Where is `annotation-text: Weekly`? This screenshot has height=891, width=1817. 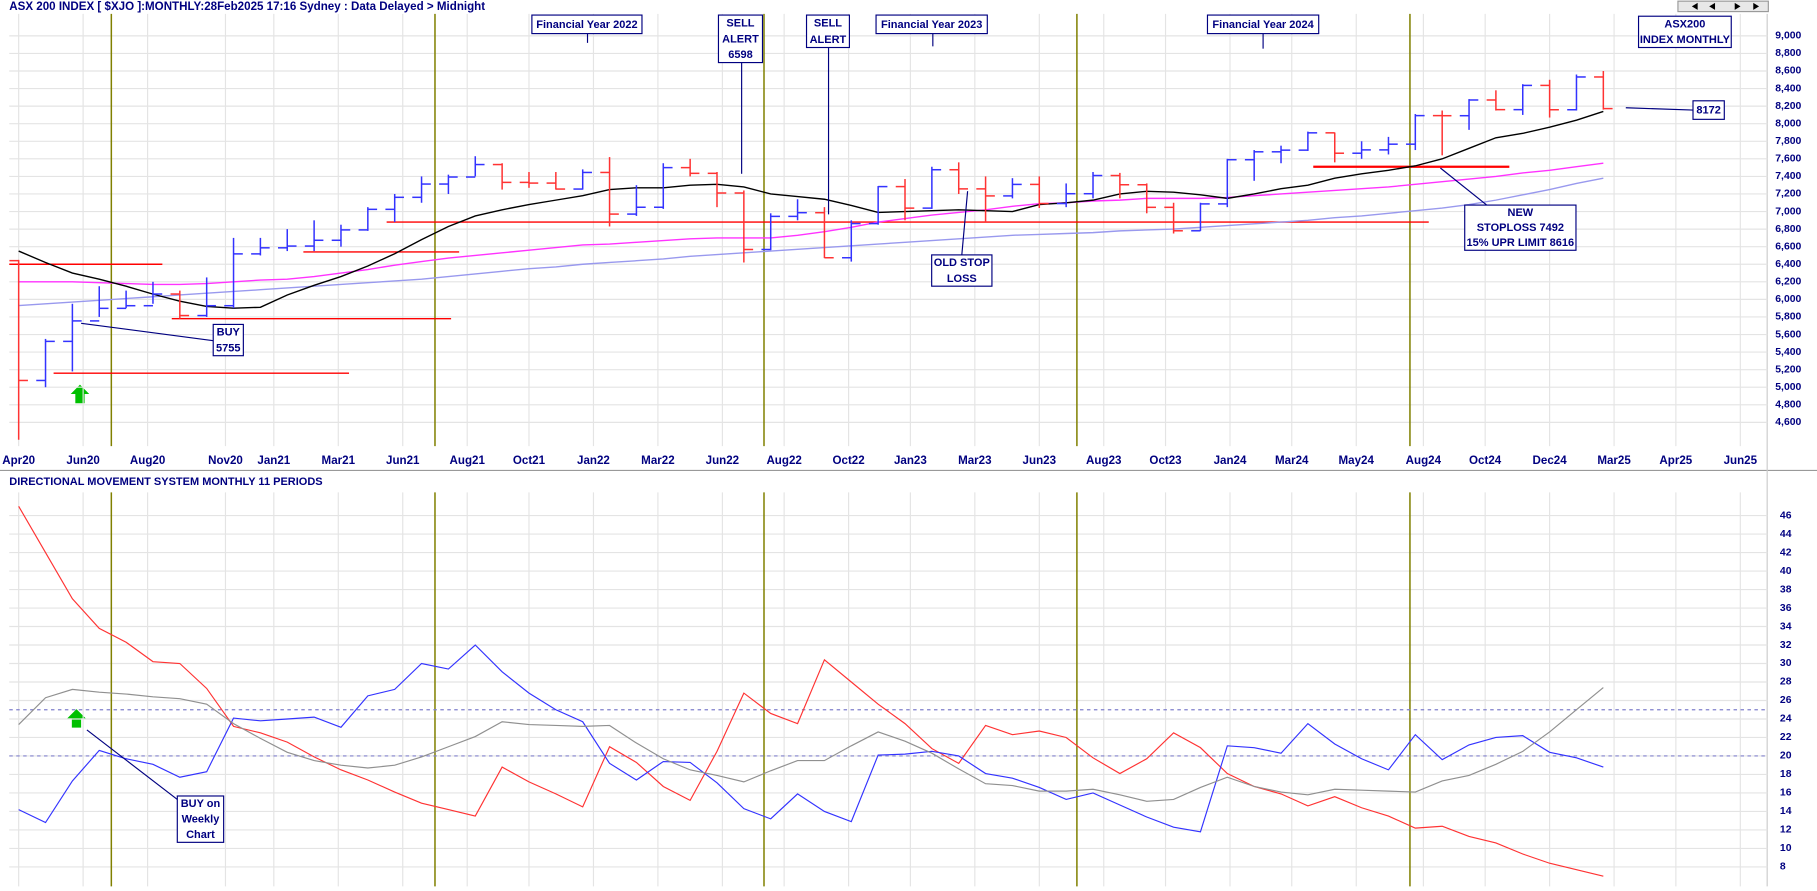
annotation-text: Weekly is located at coordinates (201, 820).